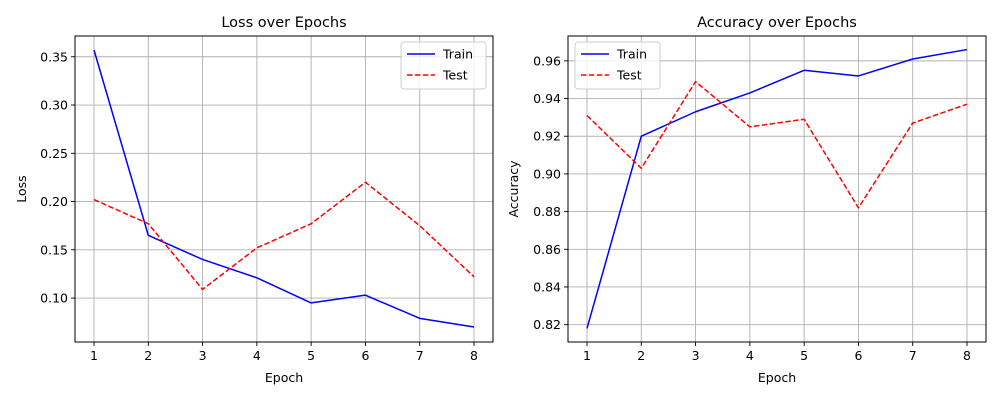 The width and height of the screenshot is (1000, 404). What do you see at coordinates (547, 98) in the screenshot?
I see `y-tick-label: 0.94` at bounding box center [547, 98].